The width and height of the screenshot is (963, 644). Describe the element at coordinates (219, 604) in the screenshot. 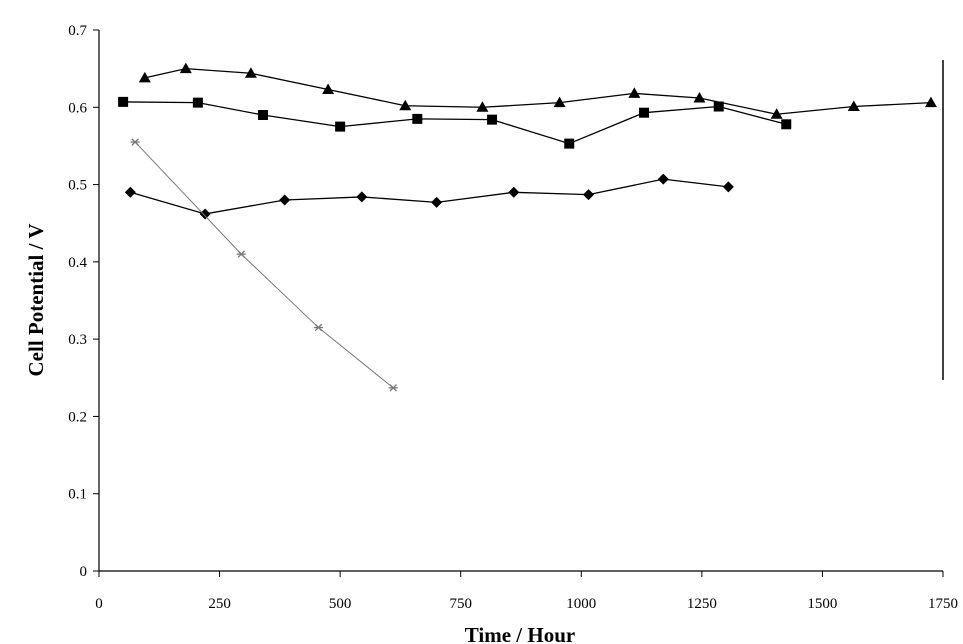

I see `x-tick-label: 250` at that location.